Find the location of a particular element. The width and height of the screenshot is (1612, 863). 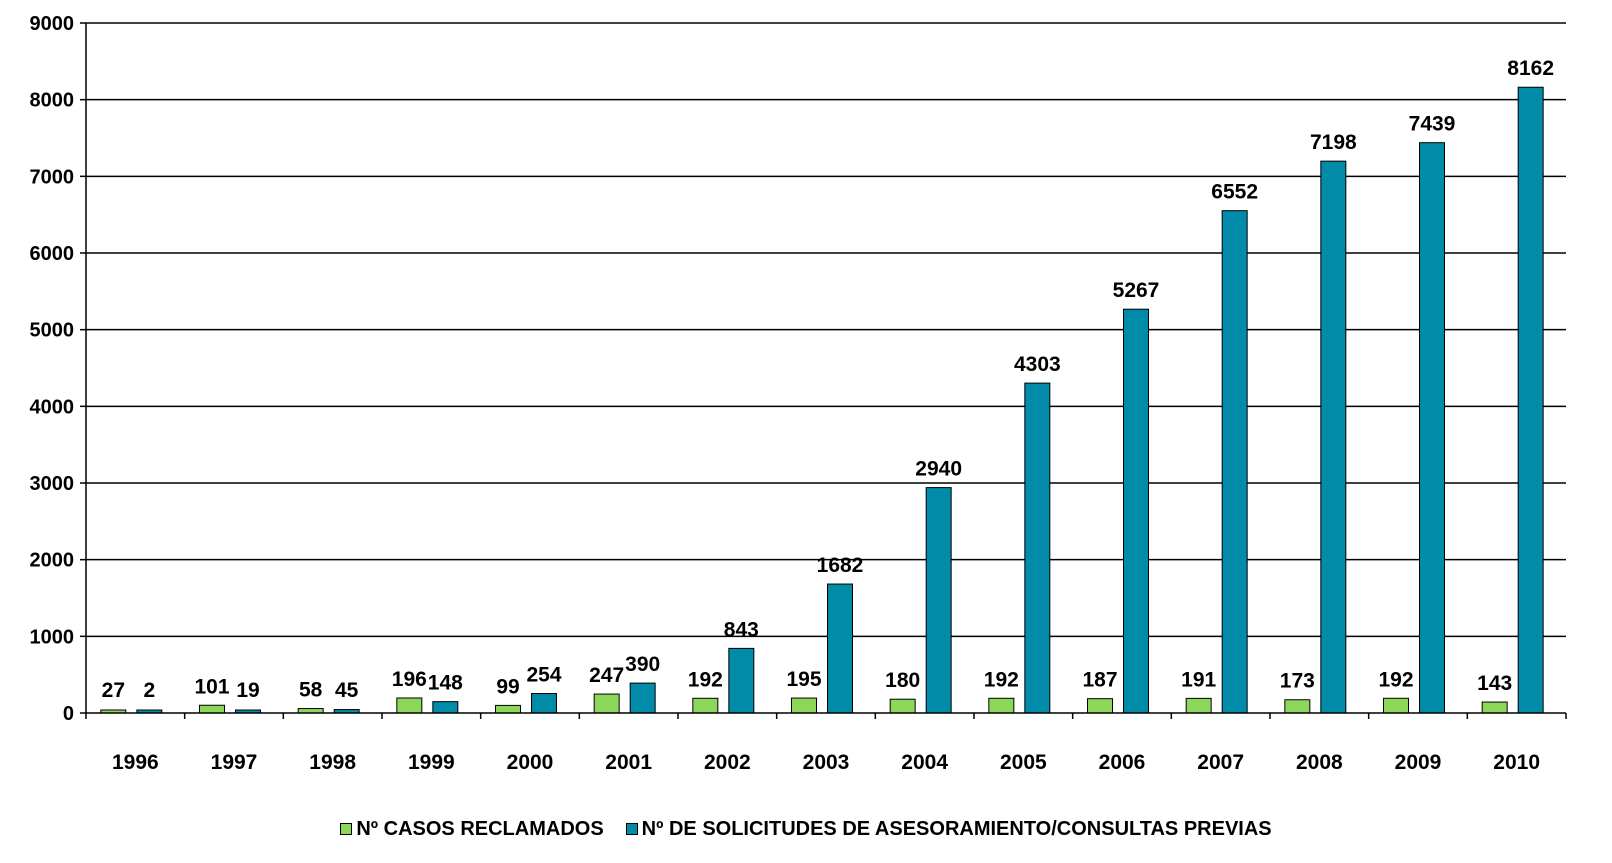

data-label: 99 is located at coordinates (507, 686).